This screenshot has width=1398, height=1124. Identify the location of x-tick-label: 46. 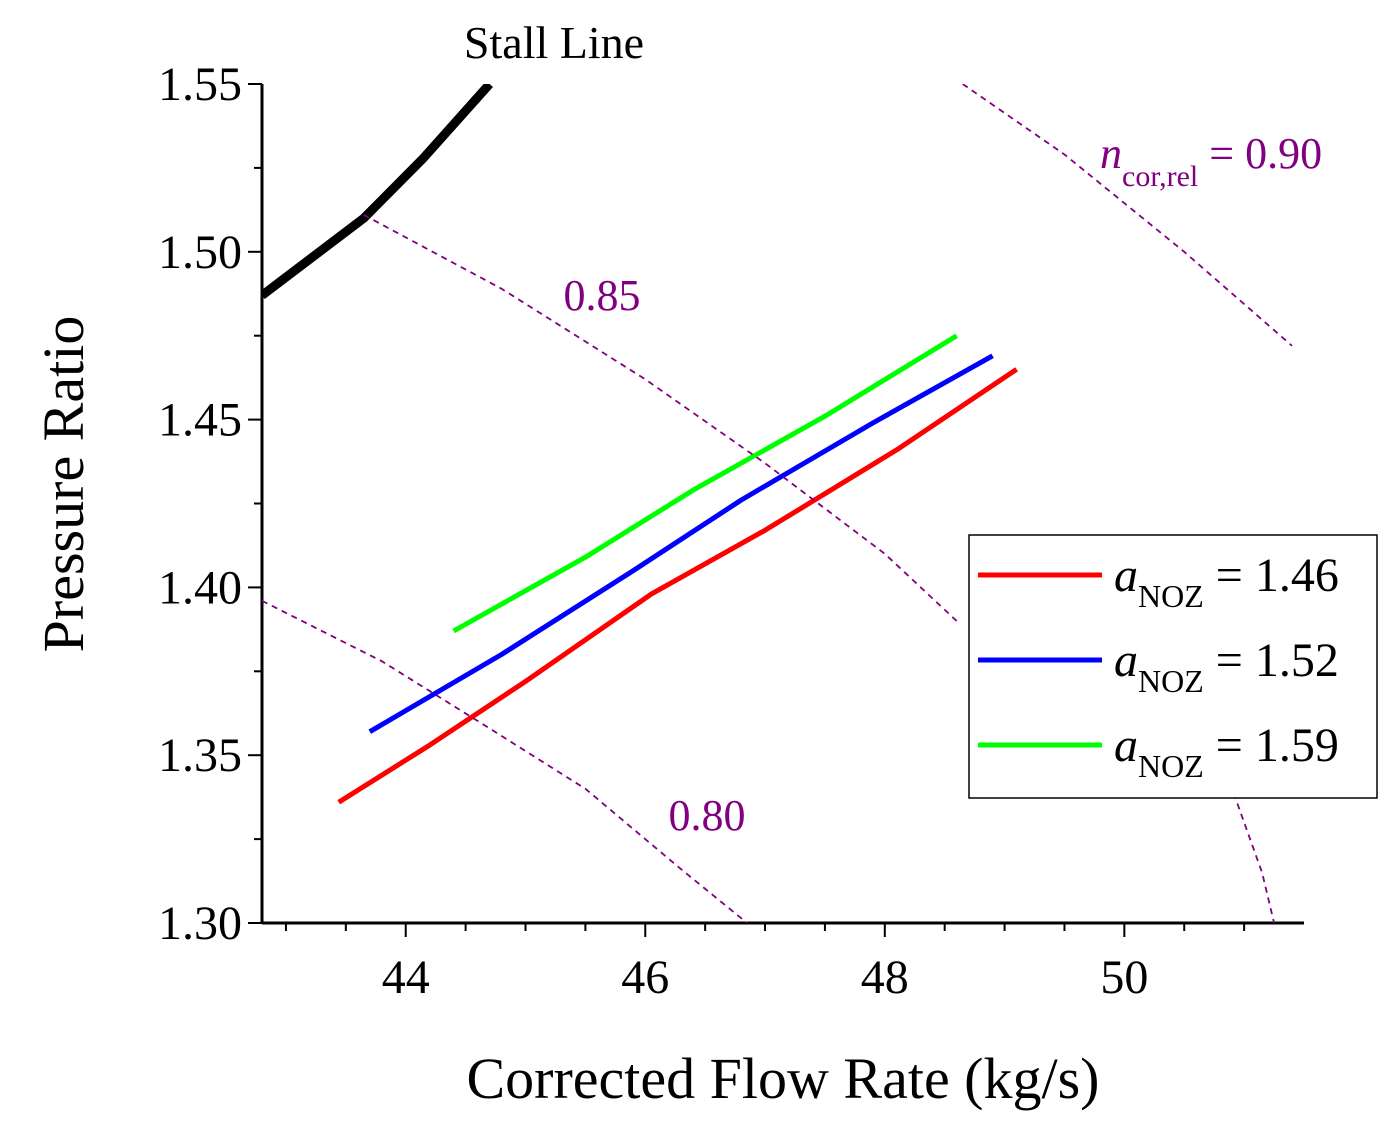
(645, 977).